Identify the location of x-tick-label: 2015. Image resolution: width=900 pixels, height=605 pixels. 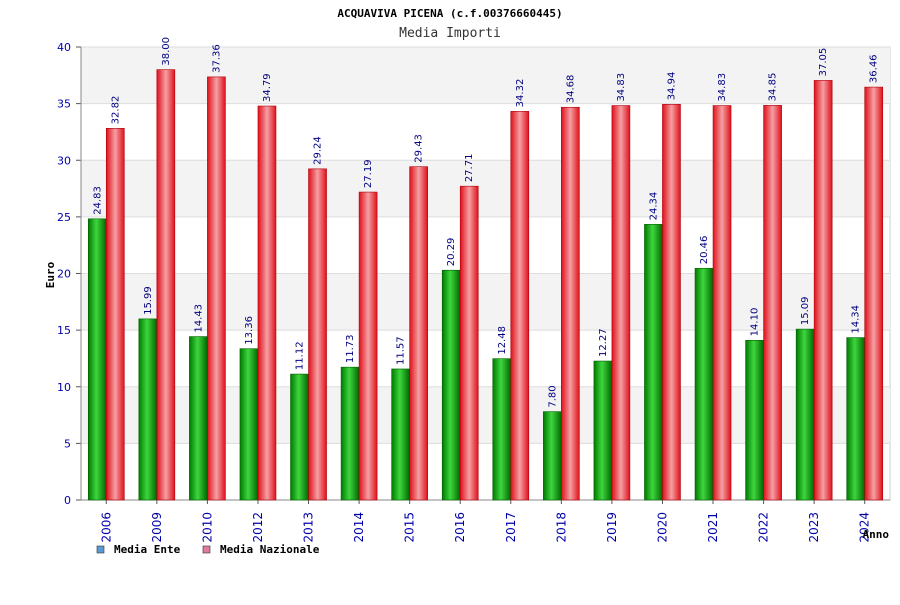
(410, 527).